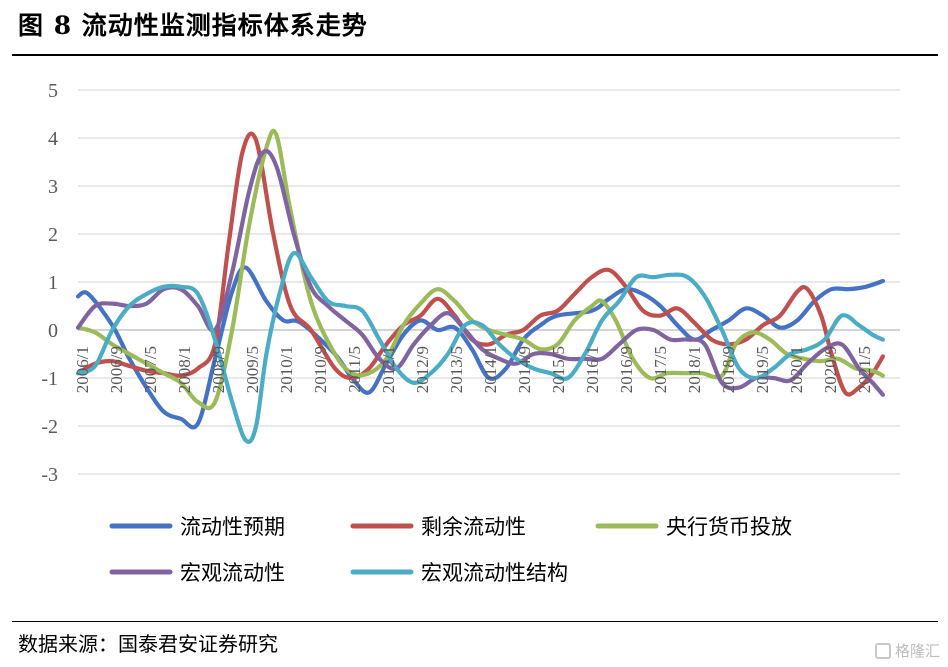  I want to click on x-tick-label: 2018/1, so click(694, 369).